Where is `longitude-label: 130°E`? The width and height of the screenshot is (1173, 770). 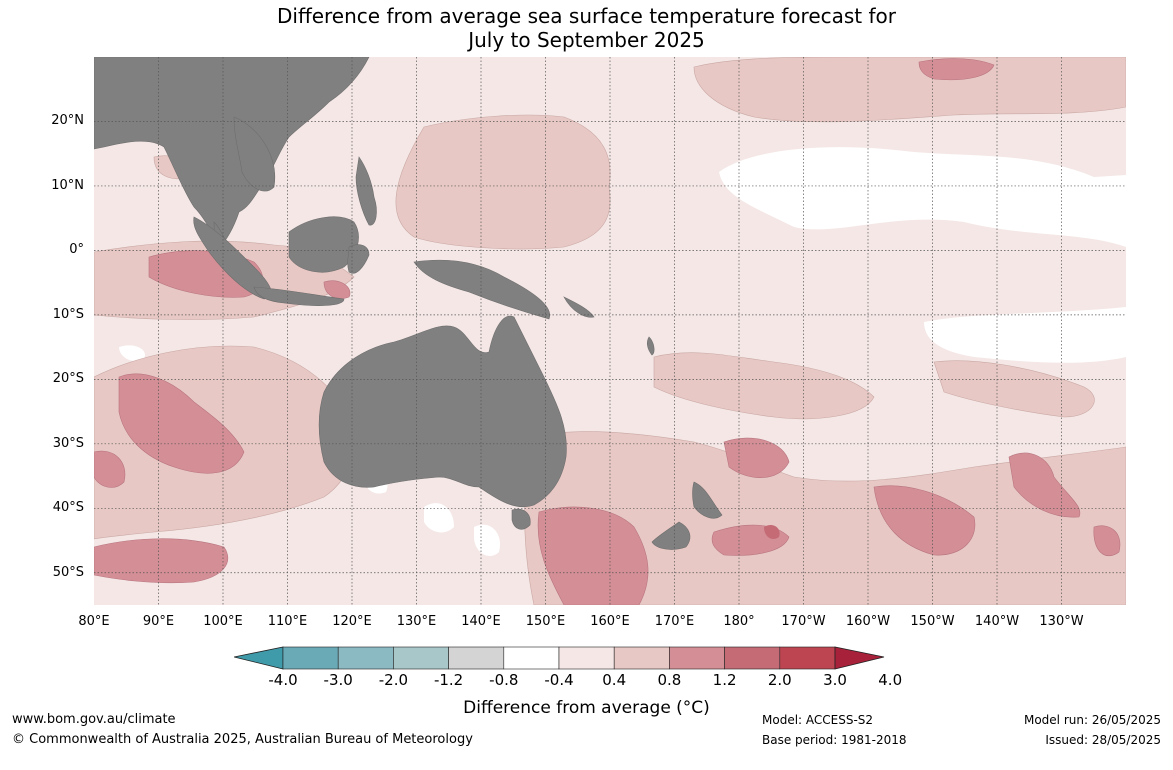 longitude-label: 130°E is located at coordinates (416, 621).